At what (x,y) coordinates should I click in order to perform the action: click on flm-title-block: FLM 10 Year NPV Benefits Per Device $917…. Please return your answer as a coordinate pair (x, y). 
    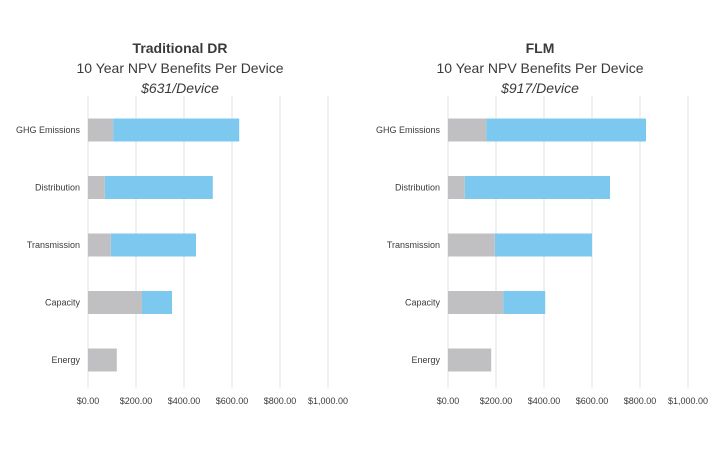
    Looking at the image, I should click on (540, 68).